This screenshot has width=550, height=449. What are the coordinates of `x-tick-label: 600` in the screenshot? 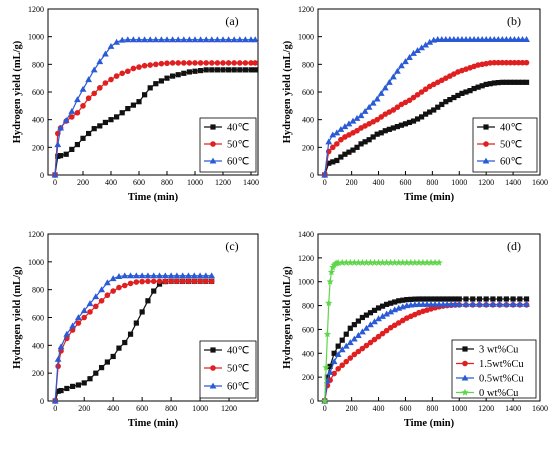 It's located at (142, 408).